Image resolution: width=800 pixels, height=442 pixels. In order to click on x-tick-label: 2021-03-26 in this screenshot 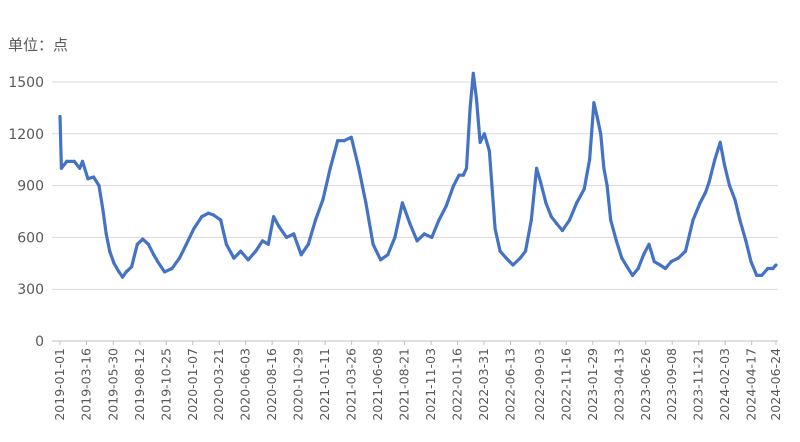, I will do `click(351, 384)`.